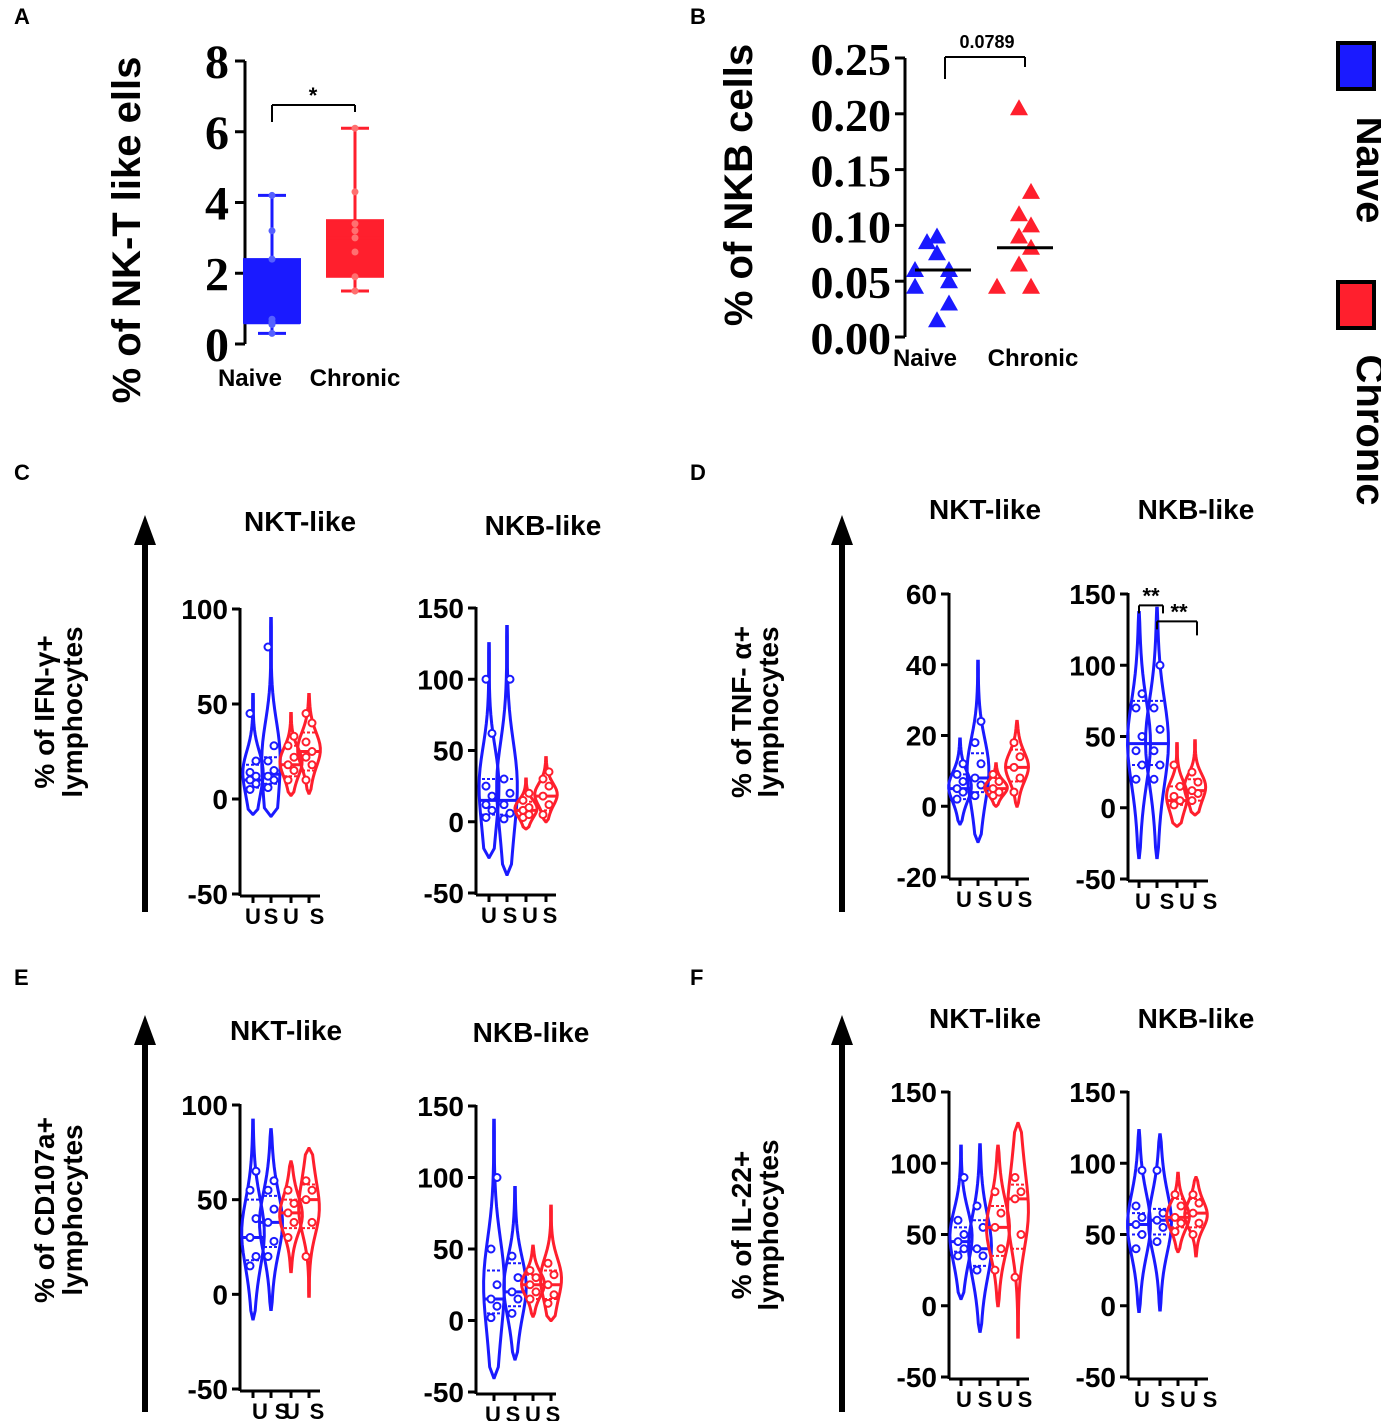 The width and height of the screenshot is (1381, 1421). Describe the element at coordinates (531, 1032) in the screenshot. I see `subplot-title: NKB-like` at that location.